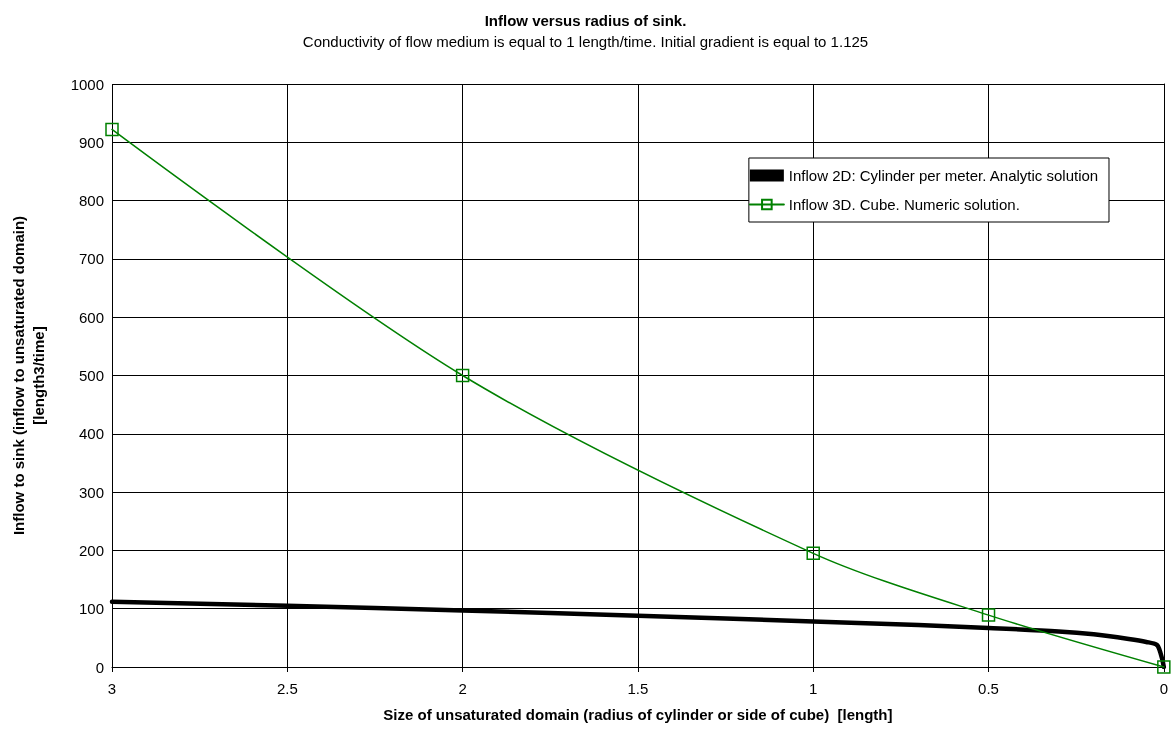  What do you see at coordinates (1163, 688) in the screenshot?
I see `x-tick-label: 0` at bounding box center [1163, 688].